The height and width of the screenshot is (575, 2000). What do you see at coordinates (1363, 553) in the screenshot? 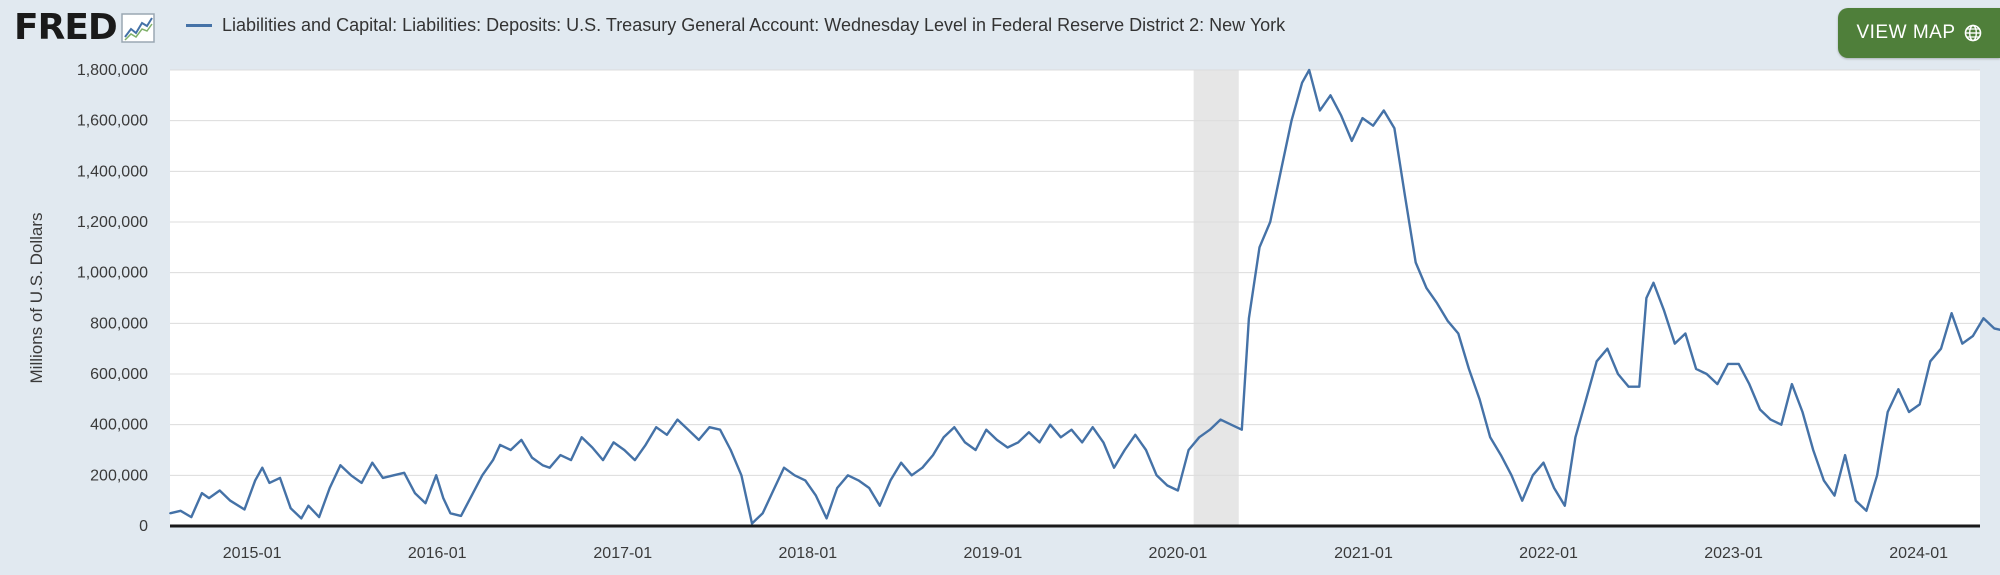
I see `x-tick-label: 2021-01` at bounding box center [1363, 553].